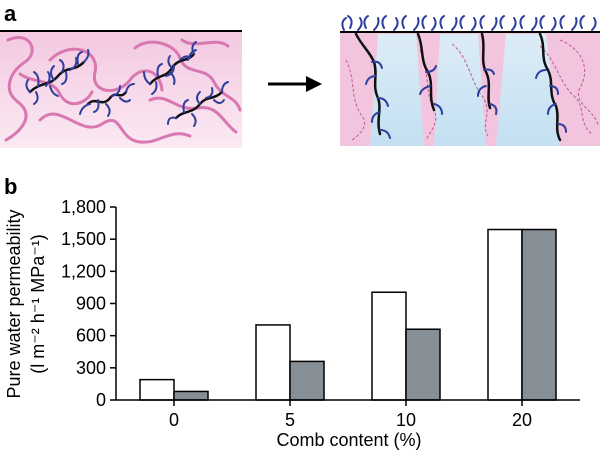  I want to click on x-tick-label: 20, so click(522, 420).